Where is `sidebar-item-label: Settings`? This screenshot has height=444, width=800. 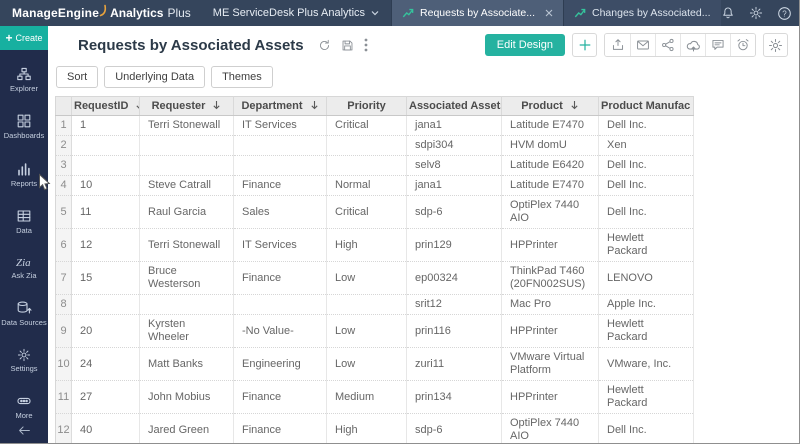
sidebar-item-label: Settings is located at coordinates (24, 368).